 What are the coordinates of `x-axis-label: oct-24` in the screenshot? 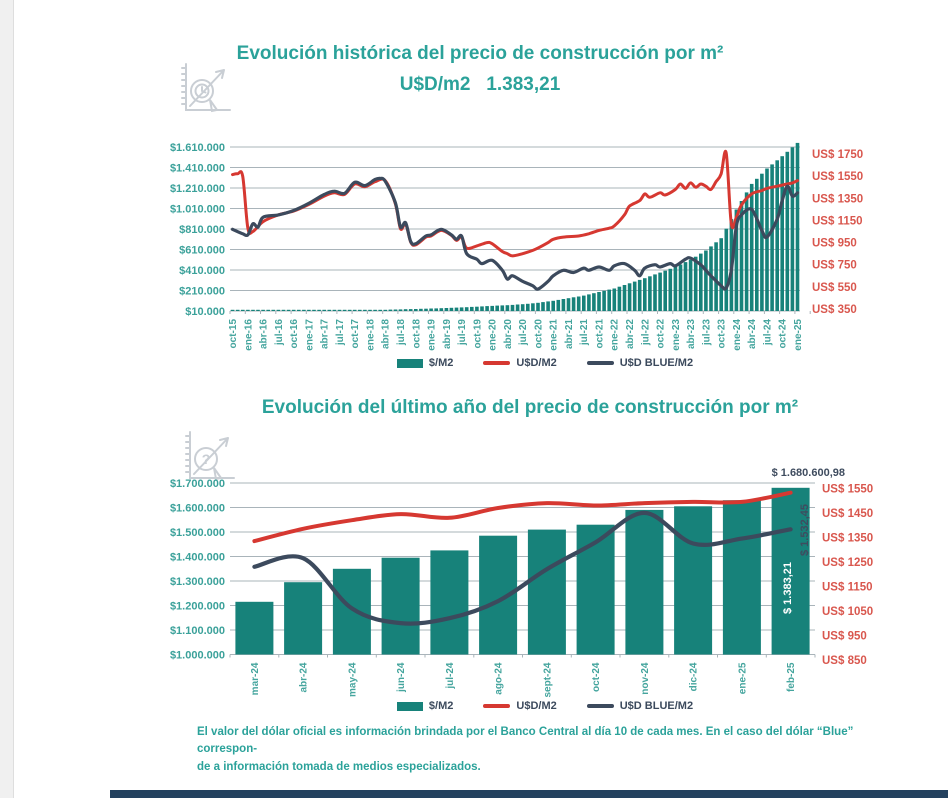 It's located at (783, 334).